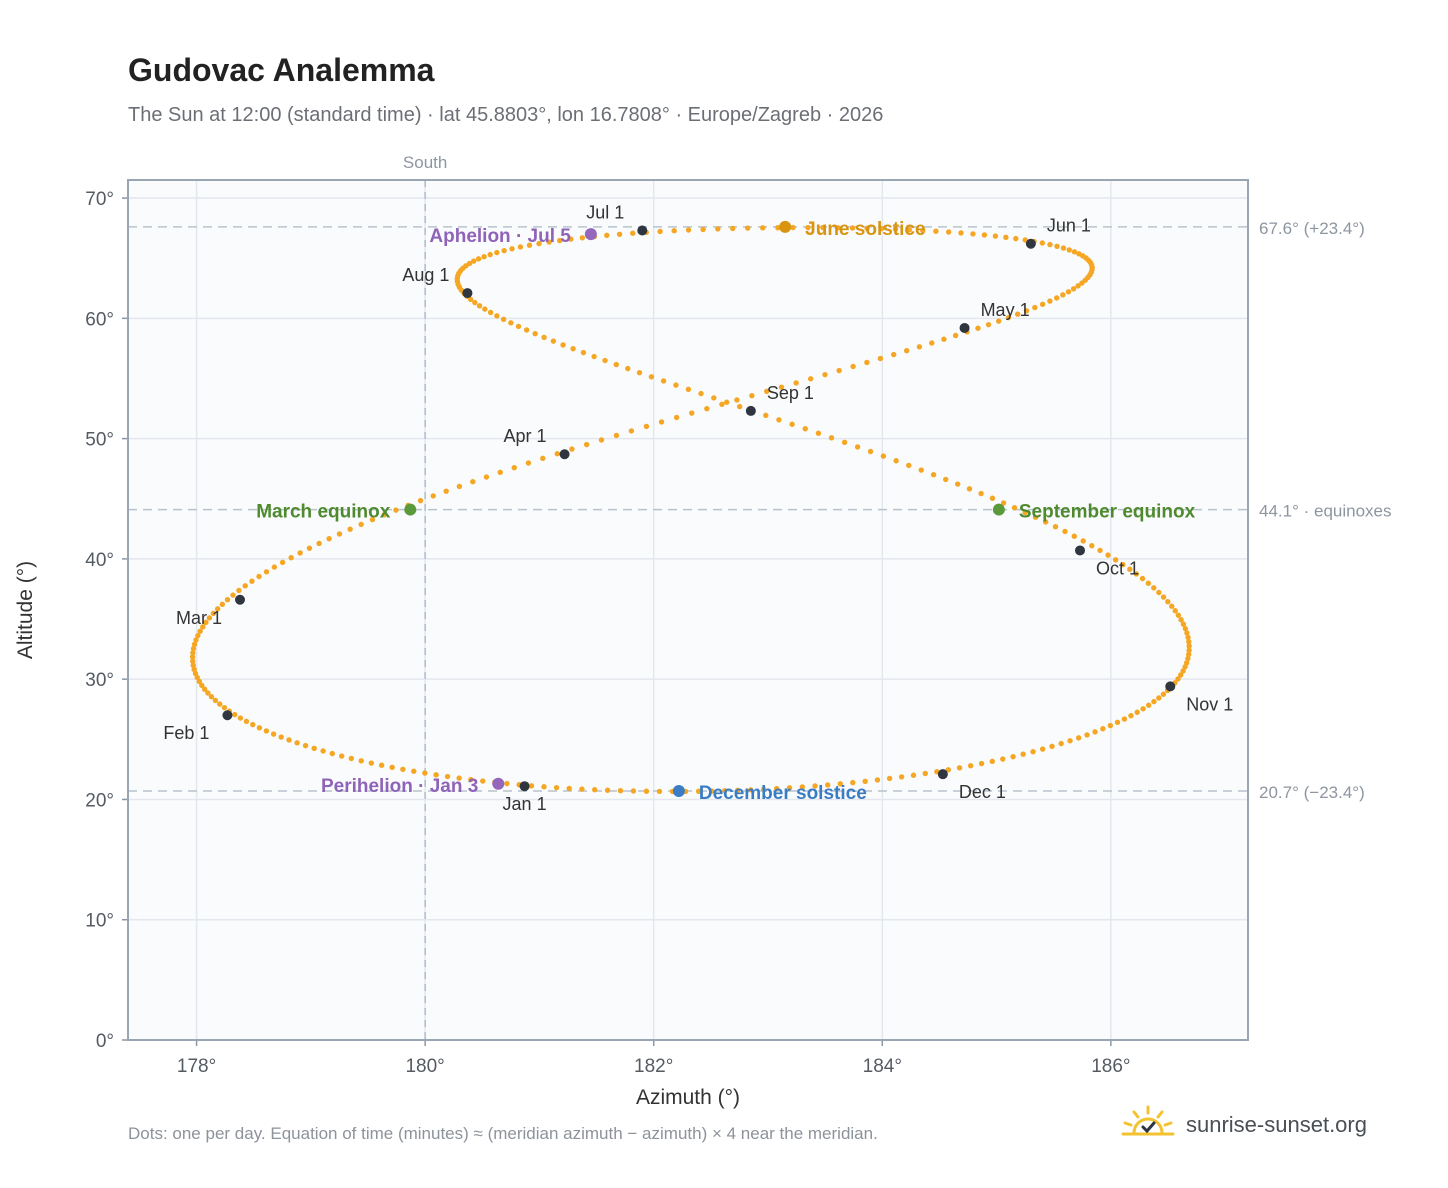  What do you see at coordinates (882, 1066) in the screenshot?
I see `x-tick-label: 184°` at bounding box center [882, 1066].